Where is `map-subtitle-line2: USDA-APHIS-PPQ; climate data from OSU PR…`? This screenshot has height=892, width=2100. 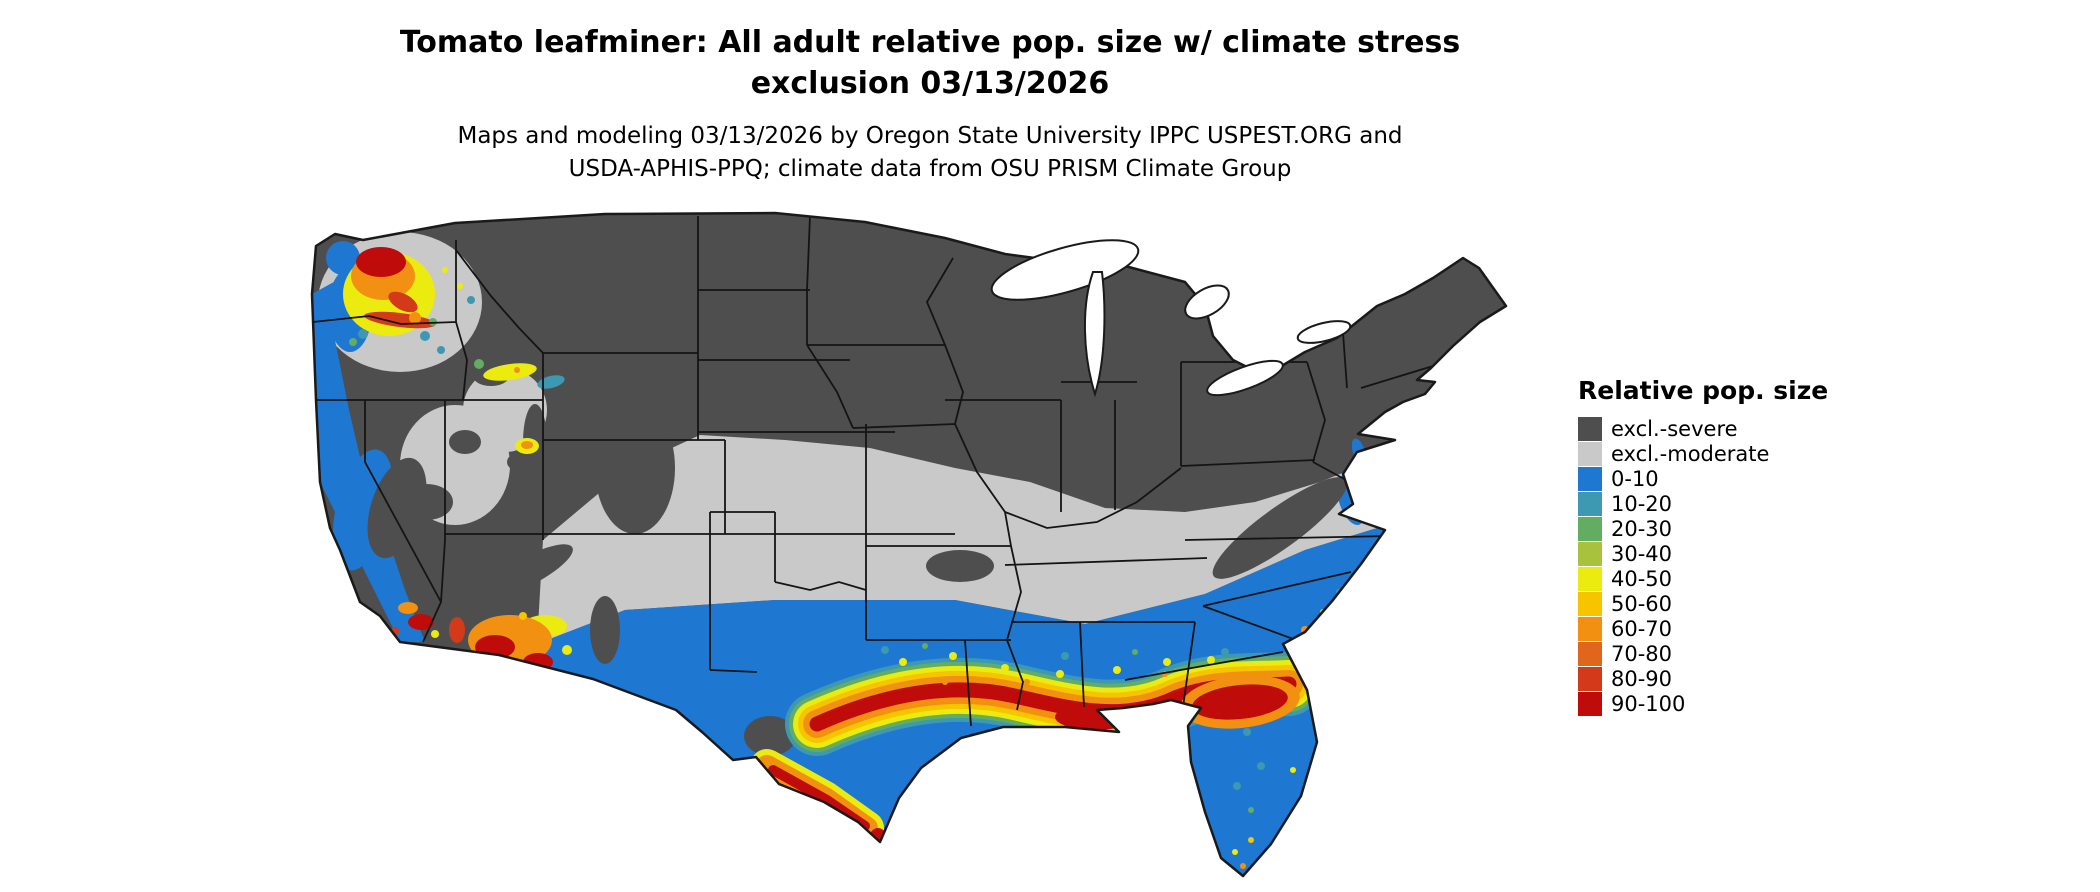 map-subtitle-line2: USDA-APHIS-PPQ; climate data from OSU PR… is located at coordinates (930, 169).